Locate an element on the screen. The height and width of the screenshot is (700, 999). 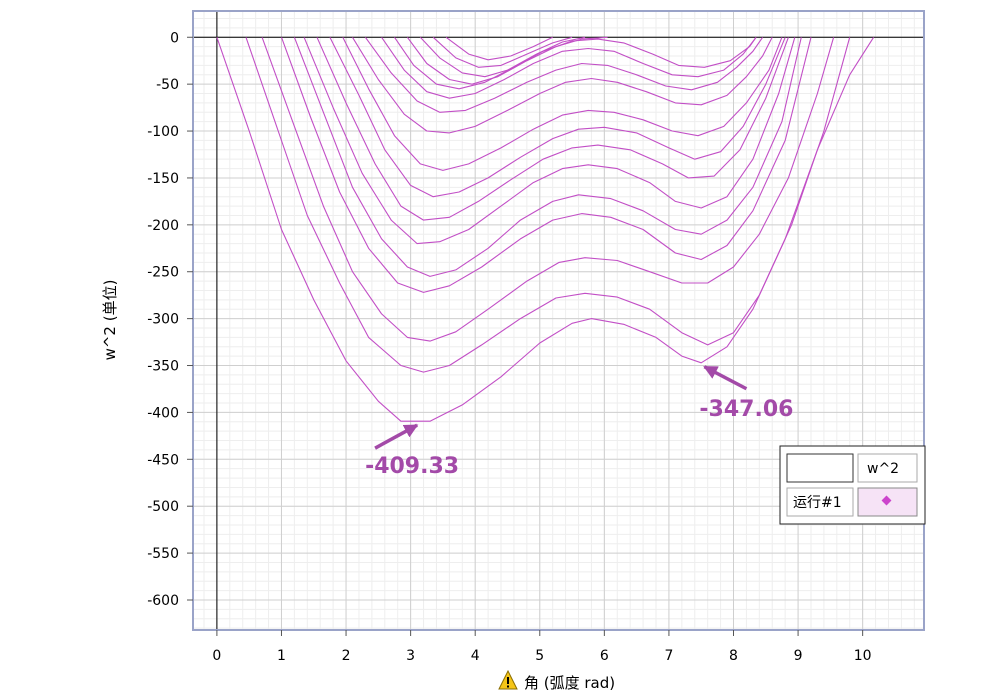
annotation-label: -409.33 is located at coordinates (412, 466).